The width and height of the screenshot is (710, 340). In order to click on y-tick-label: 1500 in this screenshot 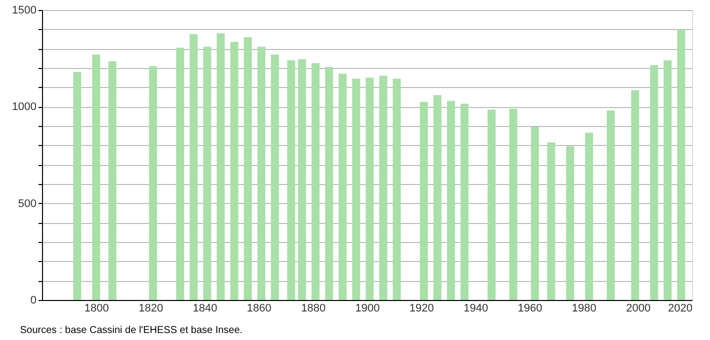, I will do `click(24, 10)`.